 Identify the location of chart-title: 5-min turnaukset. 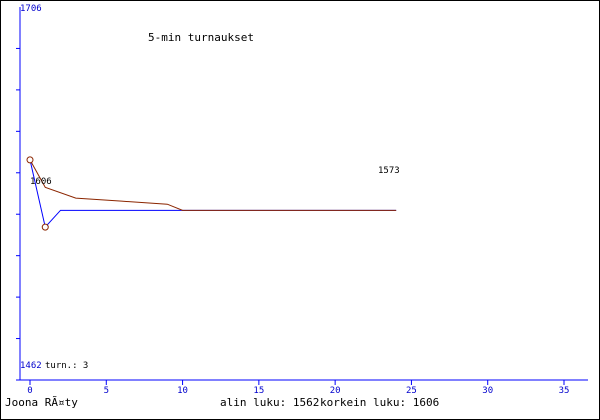
(201, 37).